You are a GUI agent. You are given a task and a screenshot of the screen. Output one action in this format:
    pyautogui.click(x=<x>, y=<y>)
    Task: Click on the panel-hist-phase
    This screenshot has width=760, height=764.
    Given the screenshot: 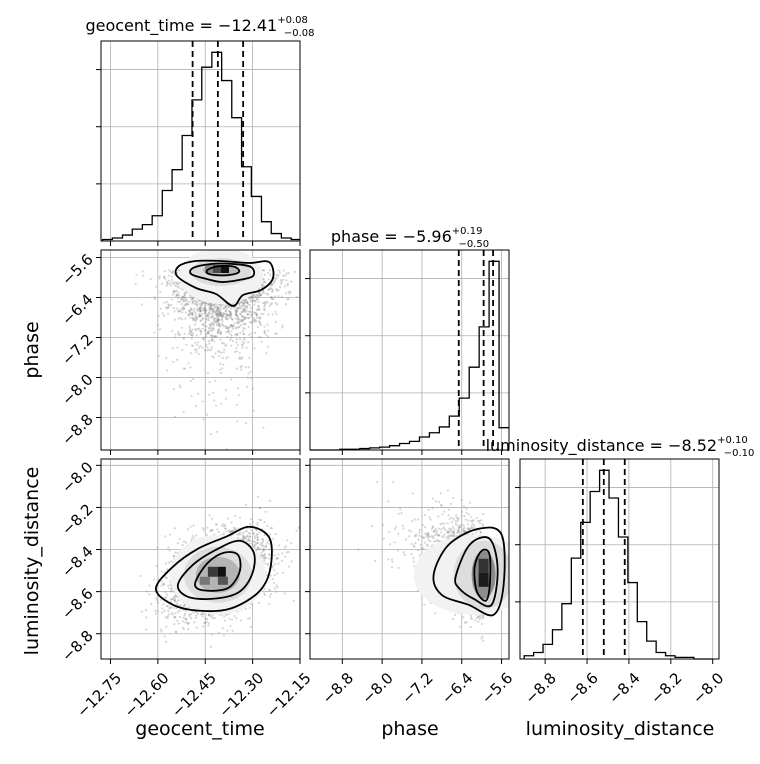 What is the action you would take?
    pyautogui.click(x=407, y=352)
    